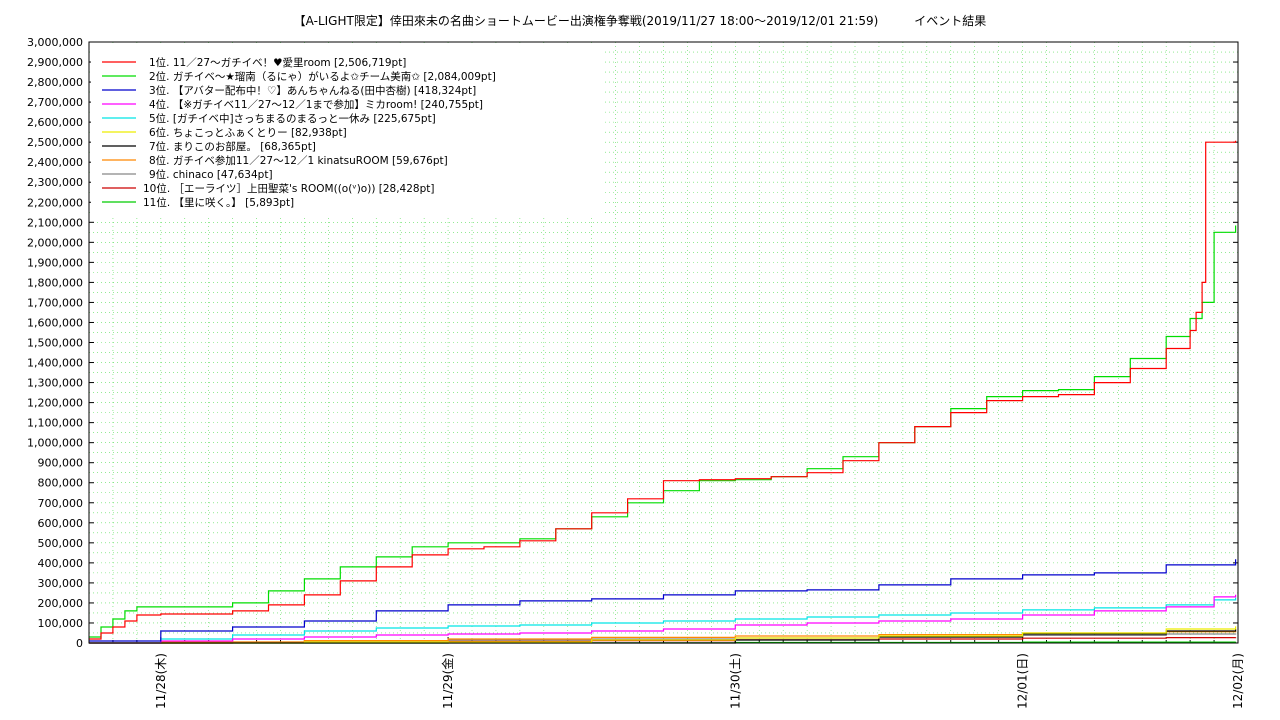 Image resolution: width=1280 pixels, height=720 pixels. I want to click on x-tick-label: 12/01(日), so click(1023, 681).